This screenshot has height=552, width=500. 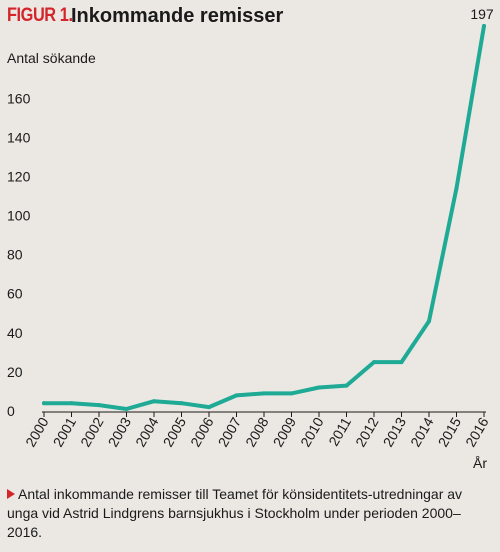 What do you see at coordinates (395, 431) in the screenshot?
I see `x-tick-label: 2013` at bounding box center [395, 431].